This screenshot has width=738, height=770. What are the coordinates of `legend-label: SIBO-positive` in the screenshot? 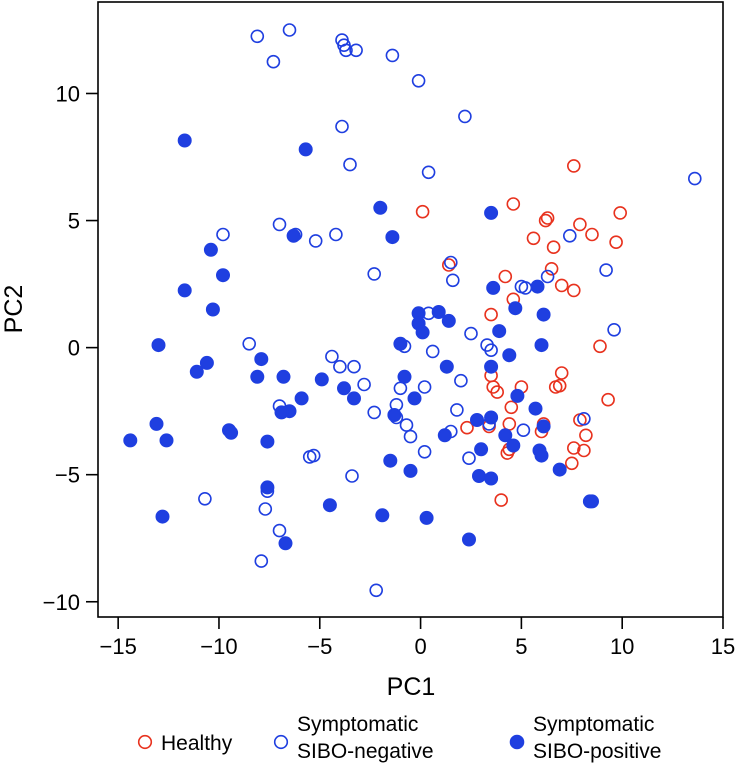 It's located at (597, 751).